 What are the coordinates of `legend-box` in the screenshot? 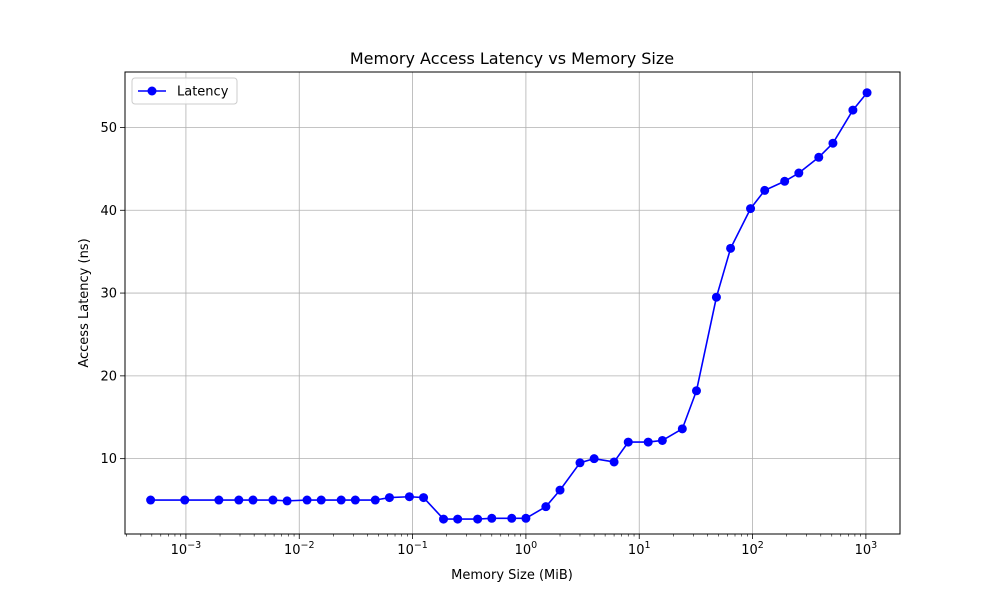 It's located at (184, 91).